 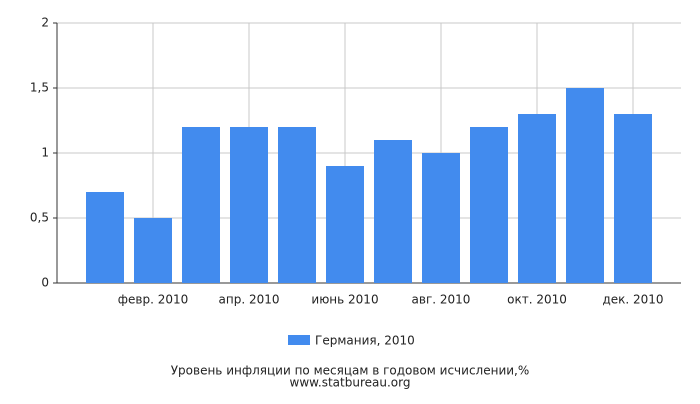 I want to click on x-tick-label: авг. 2010, so click(x=441, y=300).